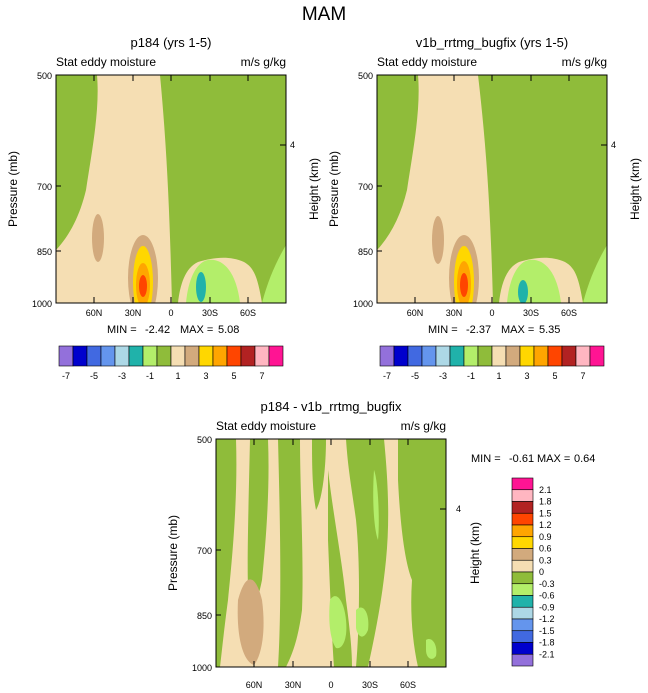 This screenshot has height=693, width=648. Describe the element at coordinates (157, 330) in the screenshot. I see `min-value: -2.42` at that location.